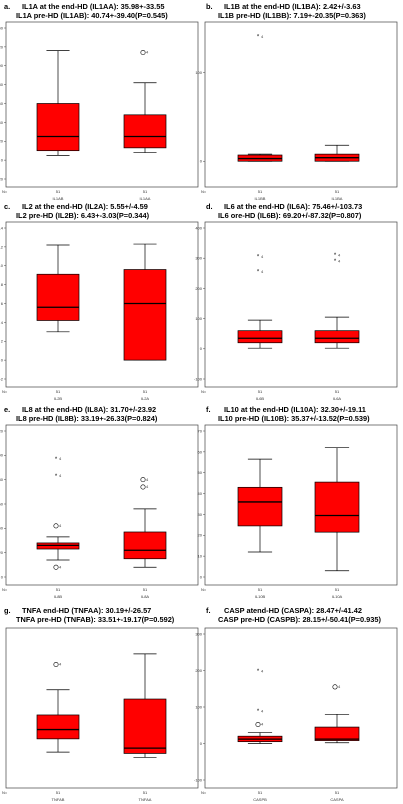  I want to click on y-tick-label: -2, so click(2, 378).